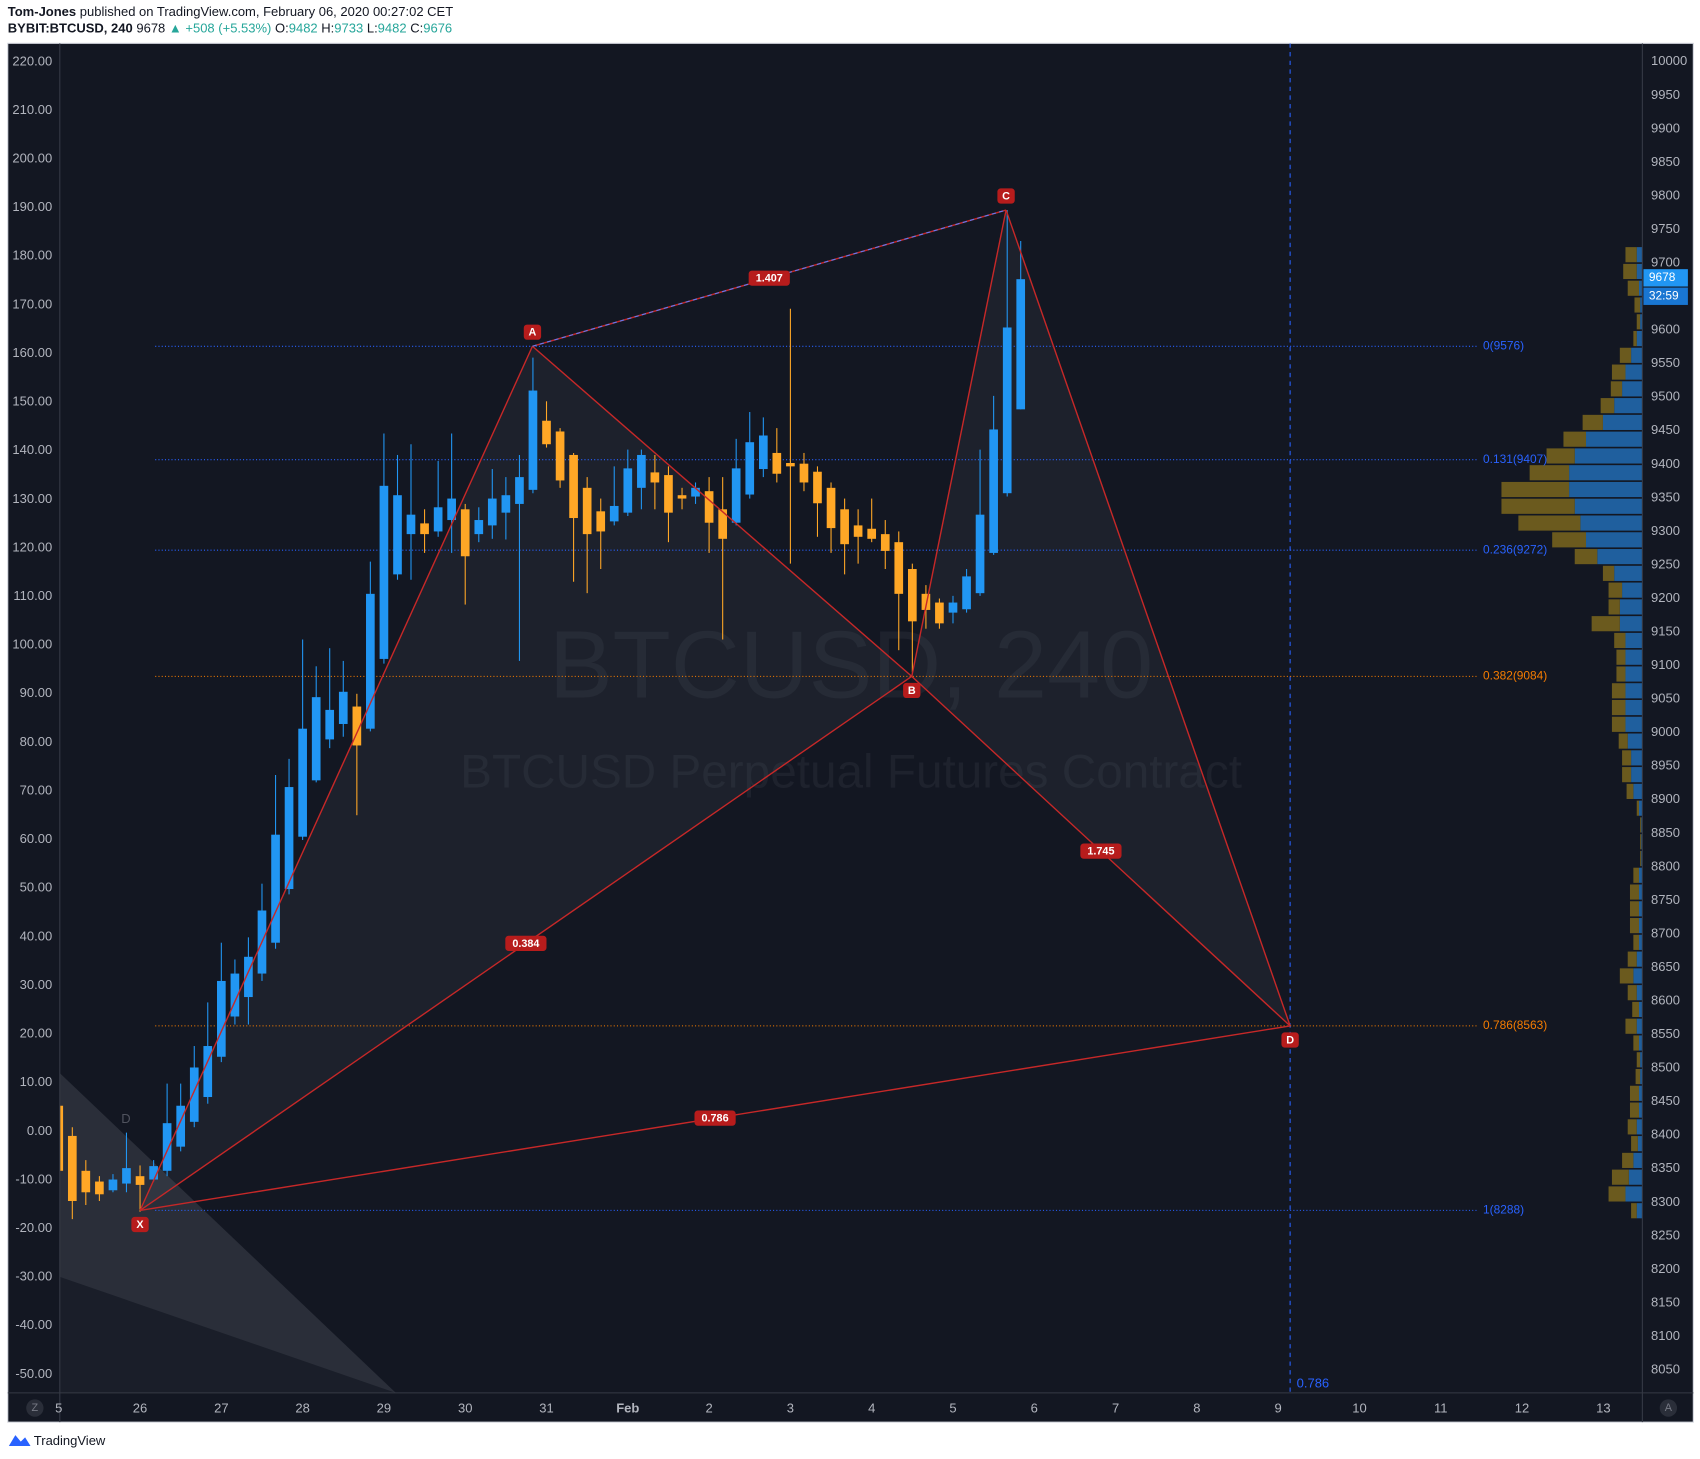  Describe the element at coordinates (32, 449) in the screenshot. I see `y-tick-label: 140.00` at that location.